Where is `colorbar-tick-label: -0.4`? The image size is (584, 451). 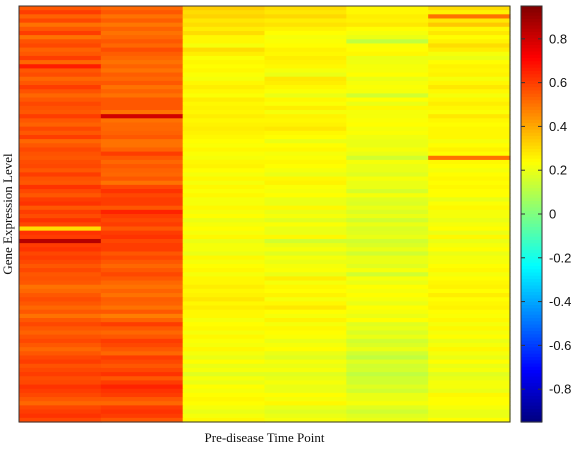 colorbar-tick-label: -0.4 is located at coordinates (560, 301).